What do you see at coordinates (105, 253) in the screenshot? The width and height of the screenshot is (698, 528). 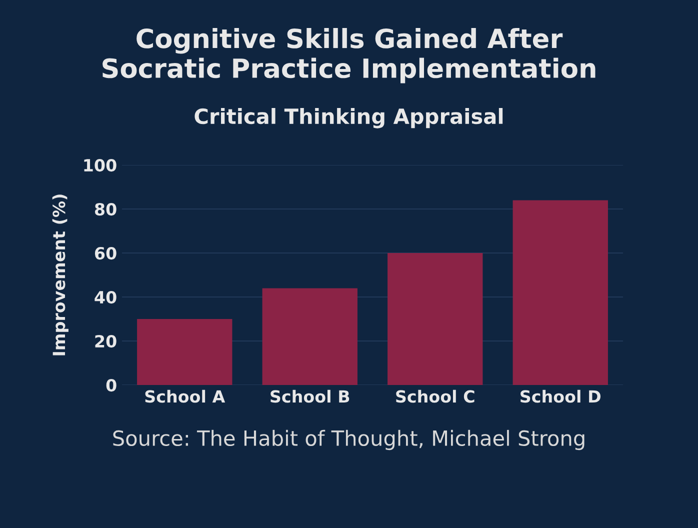 I see `y-tick-label: 60` at bounding box center [105, 253].